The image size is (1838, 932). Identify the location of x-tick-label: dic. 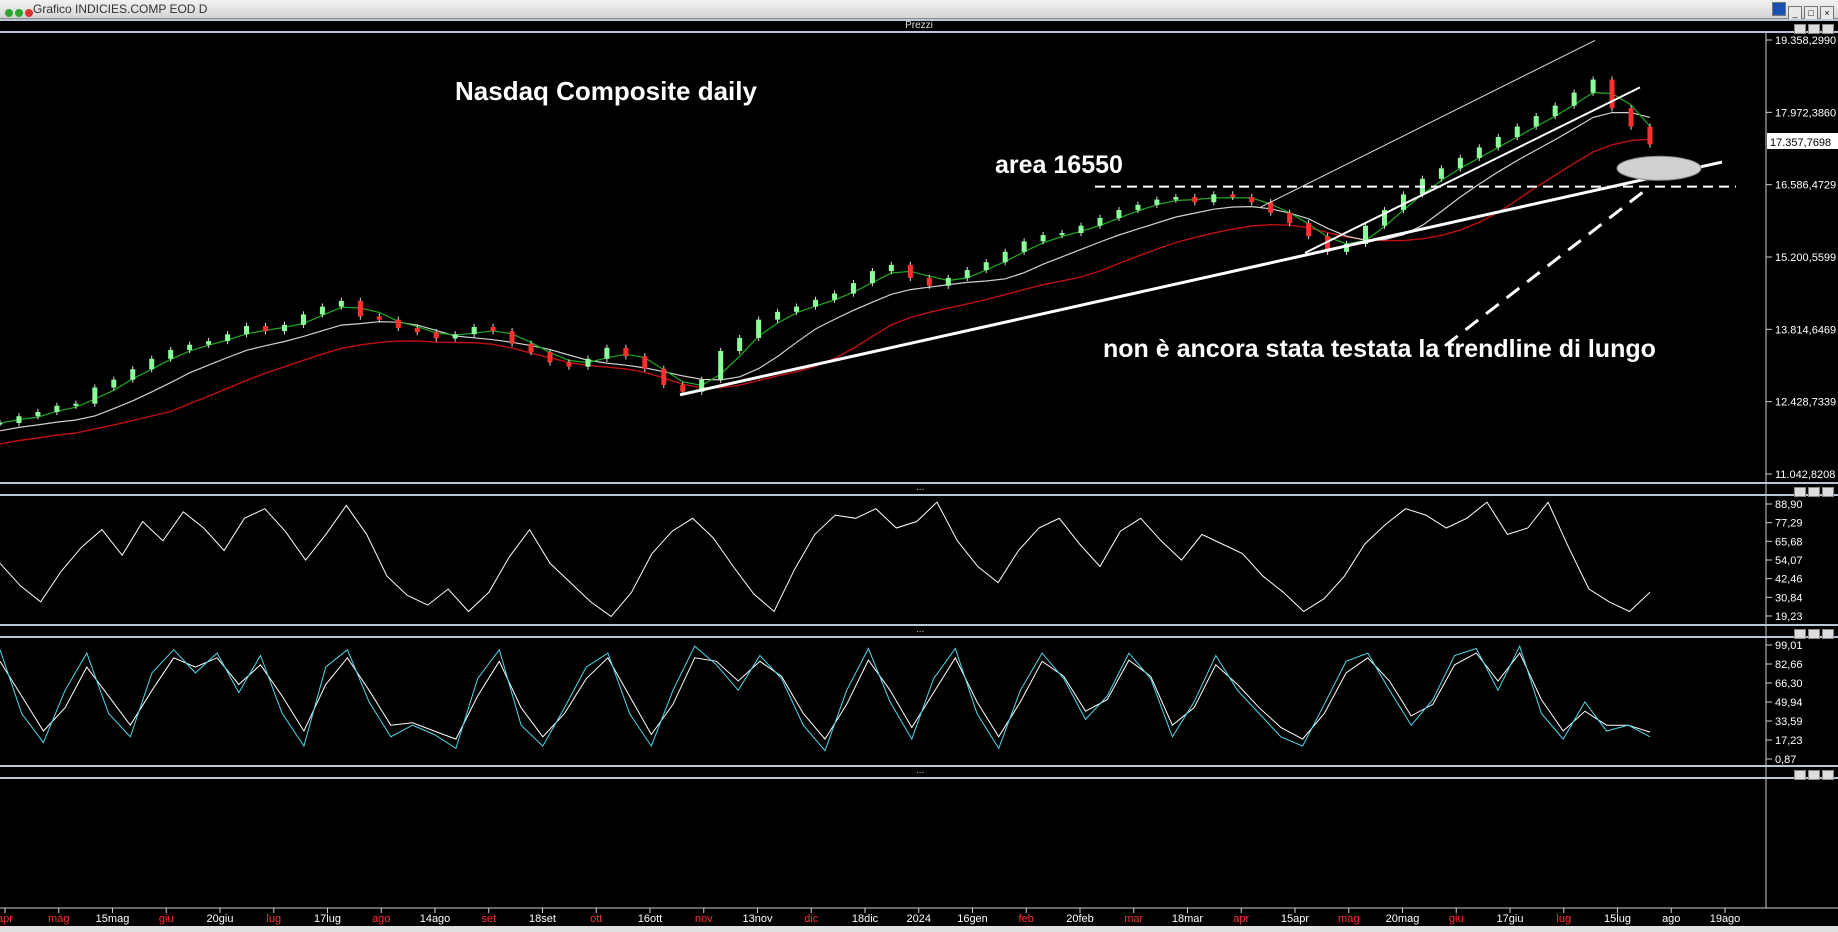
(811, 919).